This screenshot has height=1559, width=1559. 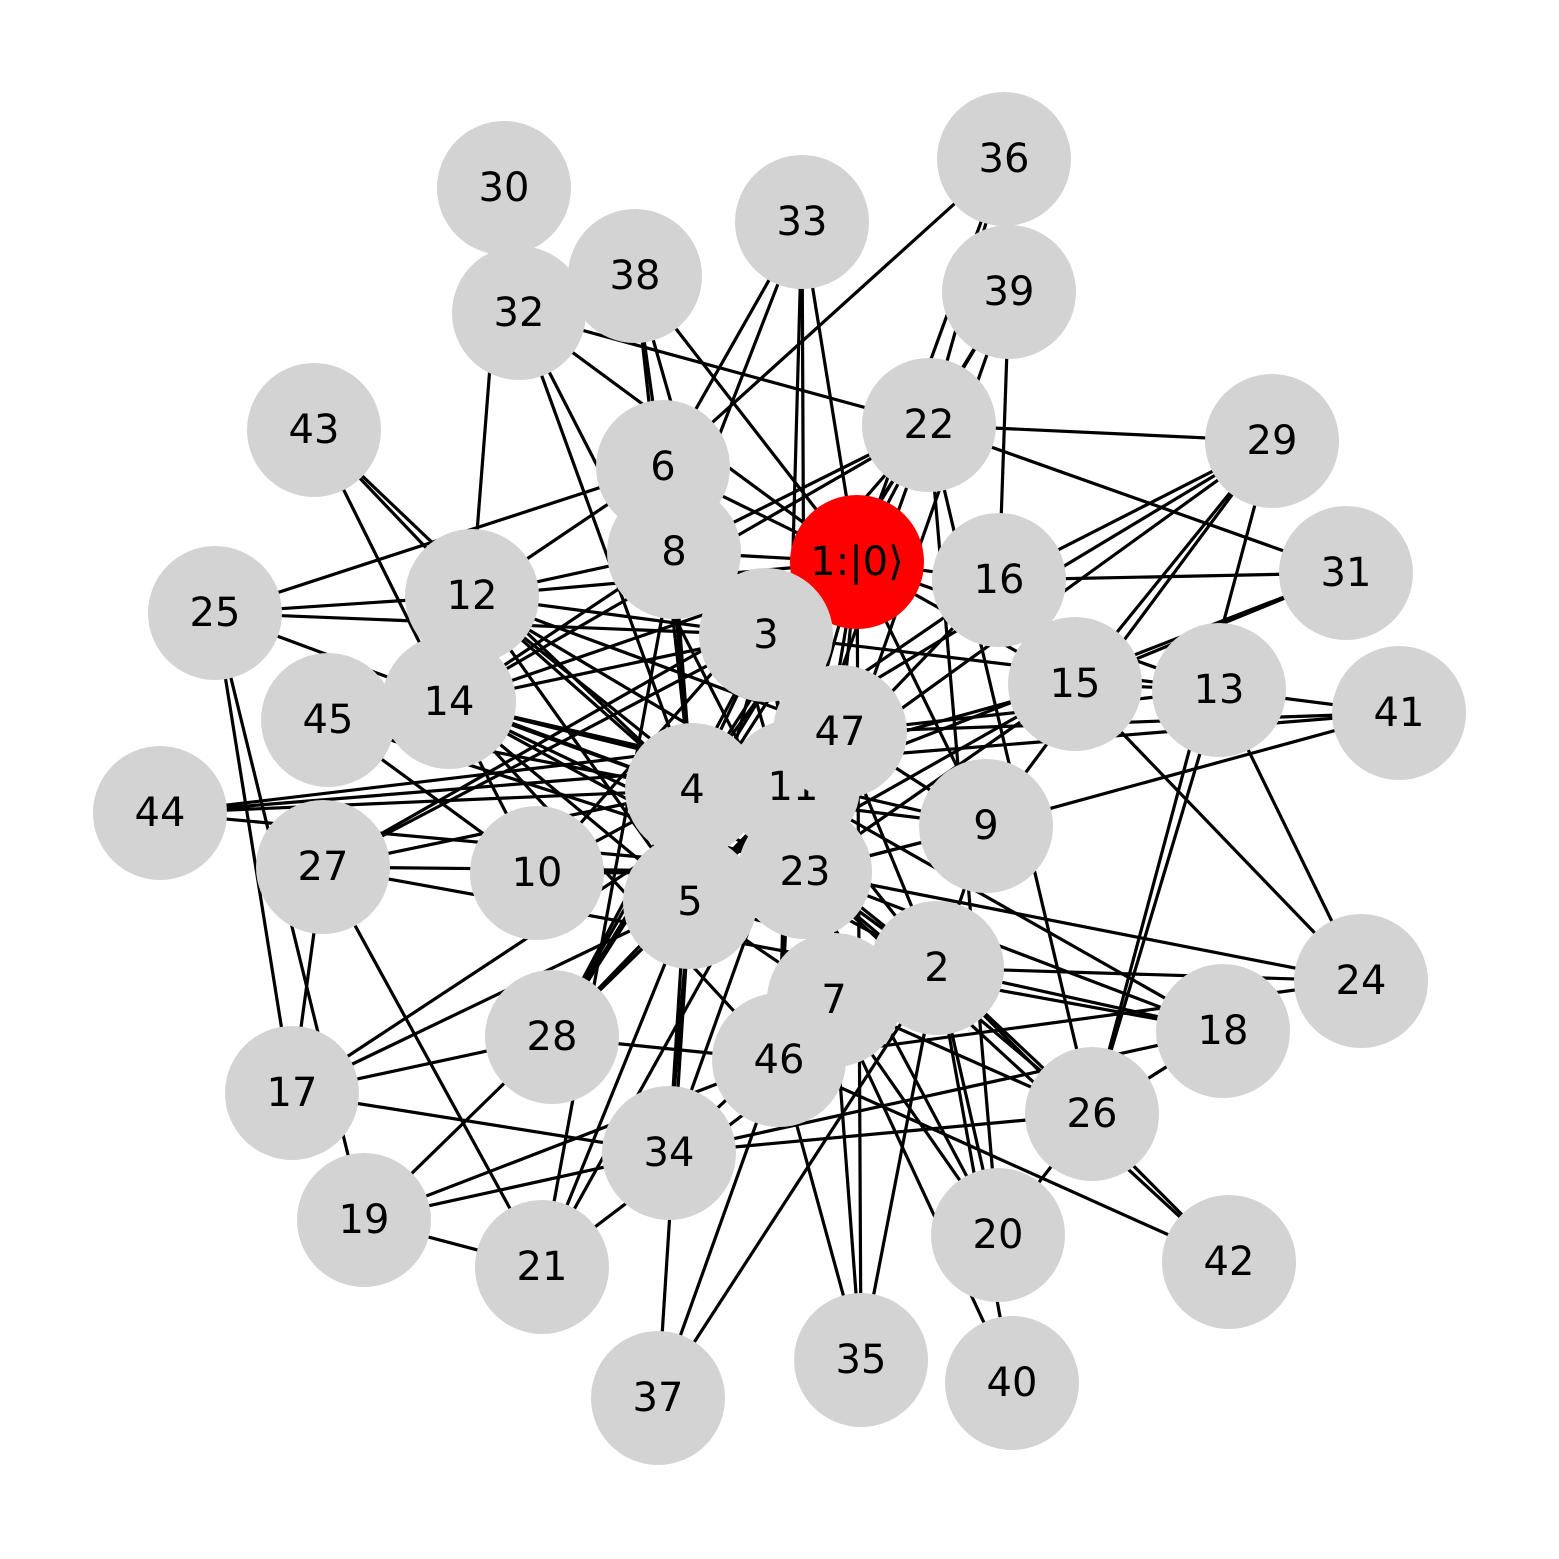 I want to click on node-26: 26, so click(x=1092, y=1114).